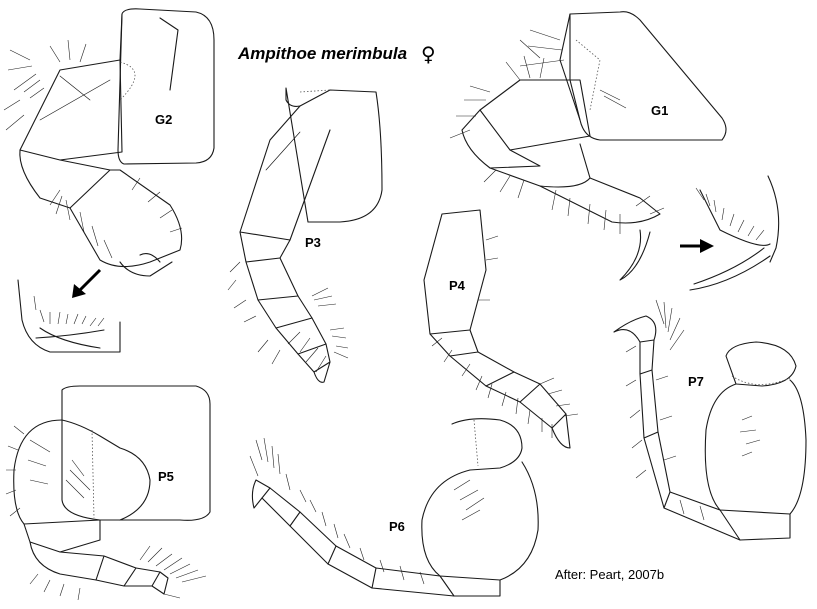 Image resolution: width=817 pixels, height=609 pixels. What do you see at coordinates (322, 53) in the screenshot?
I see `figure-title: Ampithoe merimbula` at bounding box center [322, 53].